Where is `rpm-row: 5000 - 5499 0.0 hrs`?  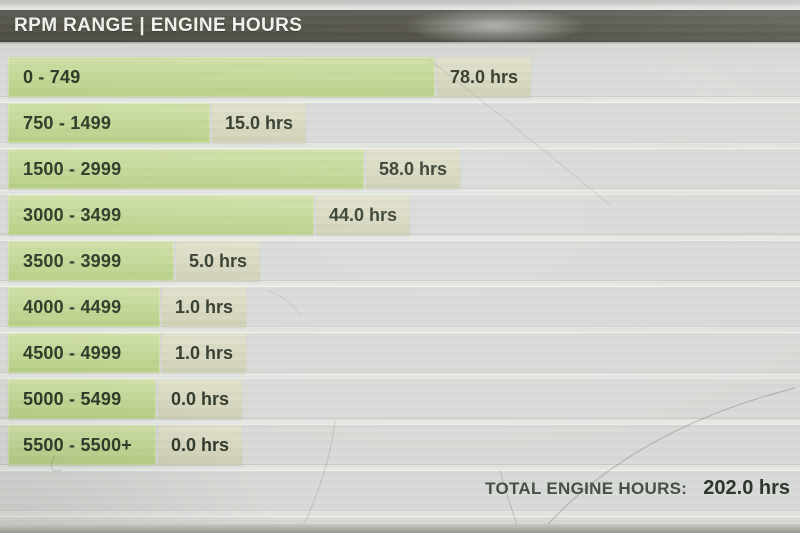 rpm-row: 5000 - 5499 0.0 hrs is located at coordinates (404, 399).